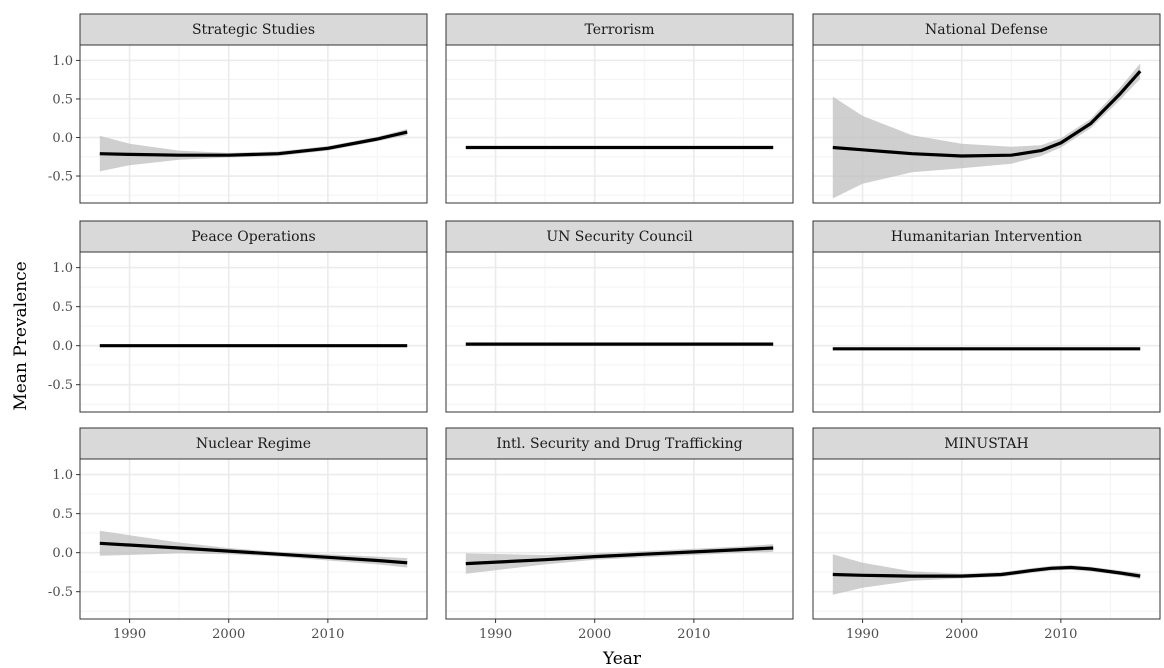  I want to click on facet-minustah: MINUSTAH 1990 2000 2010, so click(986, 534).